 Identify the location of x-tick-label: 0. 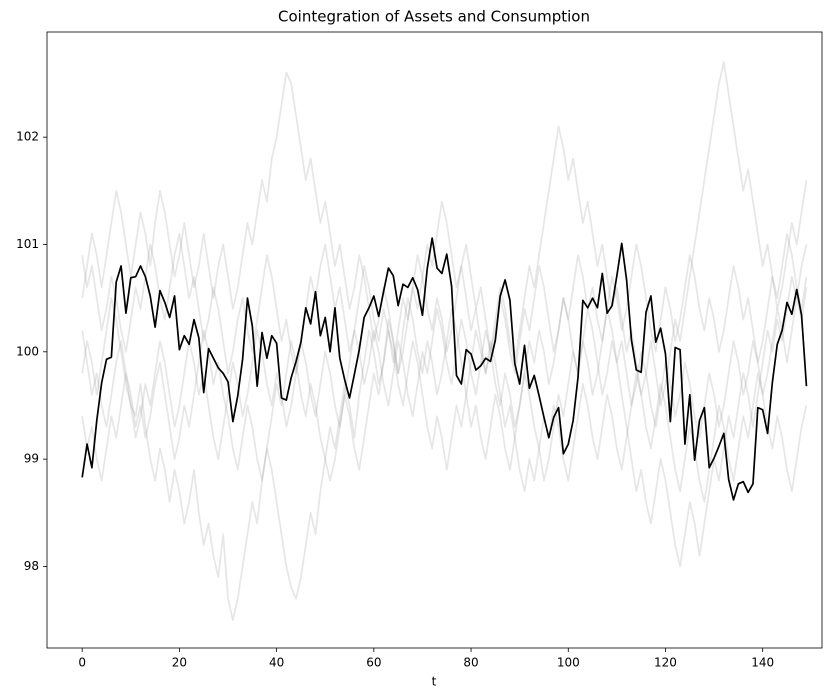
(82, 663).